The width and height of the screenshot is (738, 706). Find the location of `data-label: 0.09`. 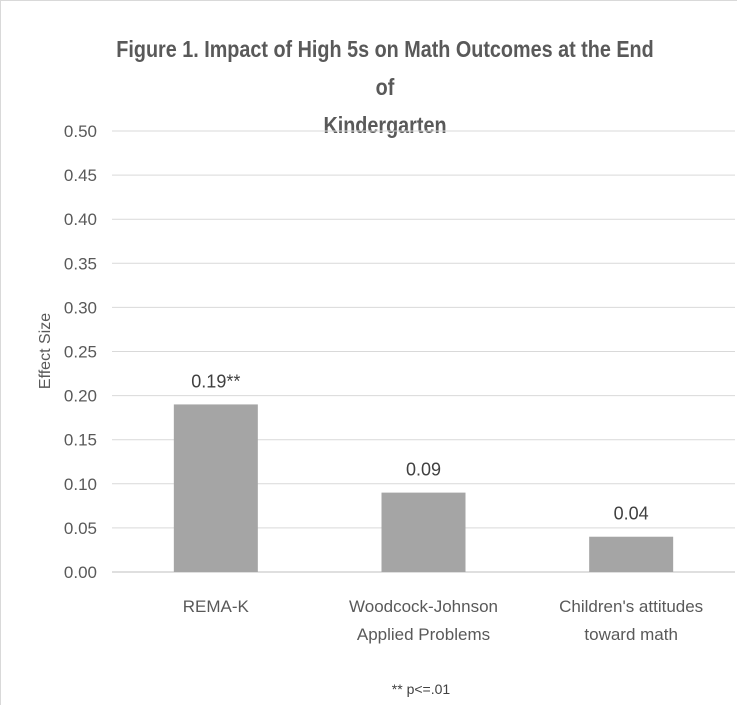

data-label: 0.09 is located at coordinates (423, 470).